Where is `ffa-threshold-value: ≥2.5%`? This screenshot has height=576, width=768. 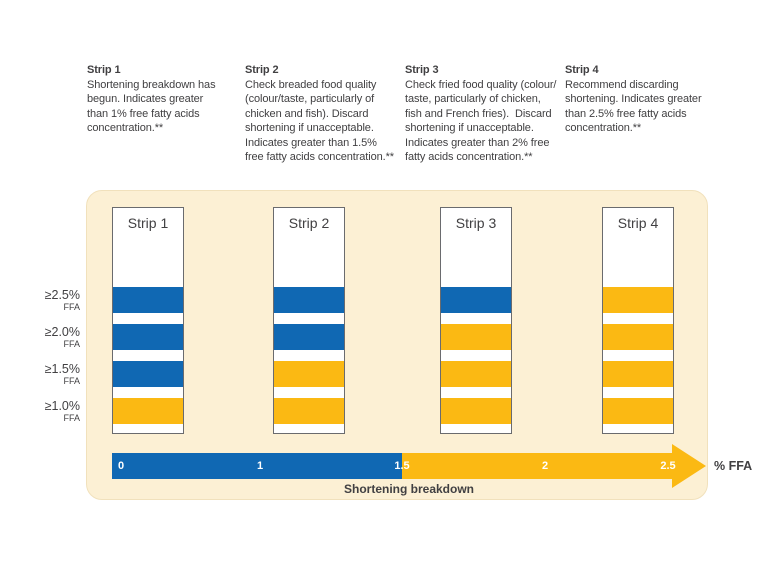 ffa-threshold-value: ≥2.5% is located at coordinates (62, 295).